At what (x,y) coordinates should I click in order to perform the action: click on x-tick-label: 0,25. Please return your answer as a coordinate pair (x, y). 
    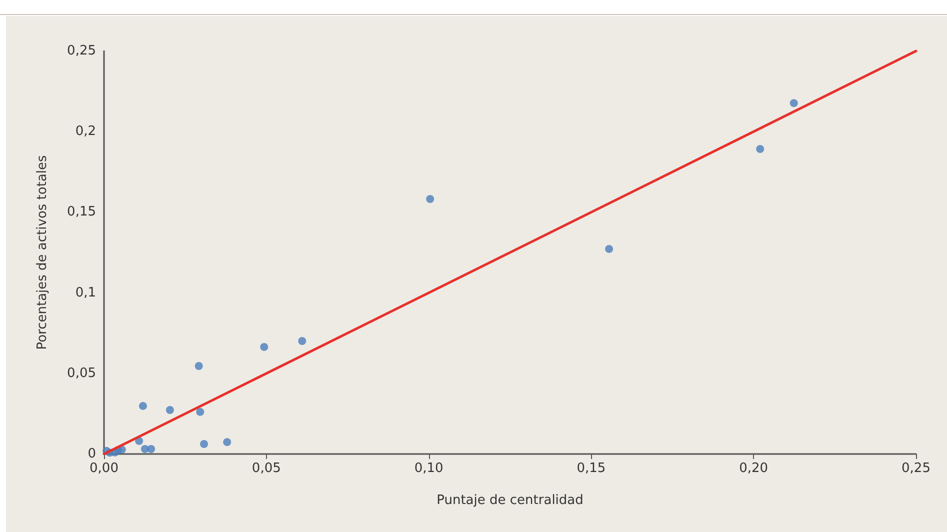
    Looking at the image, I should click on (916, 468).